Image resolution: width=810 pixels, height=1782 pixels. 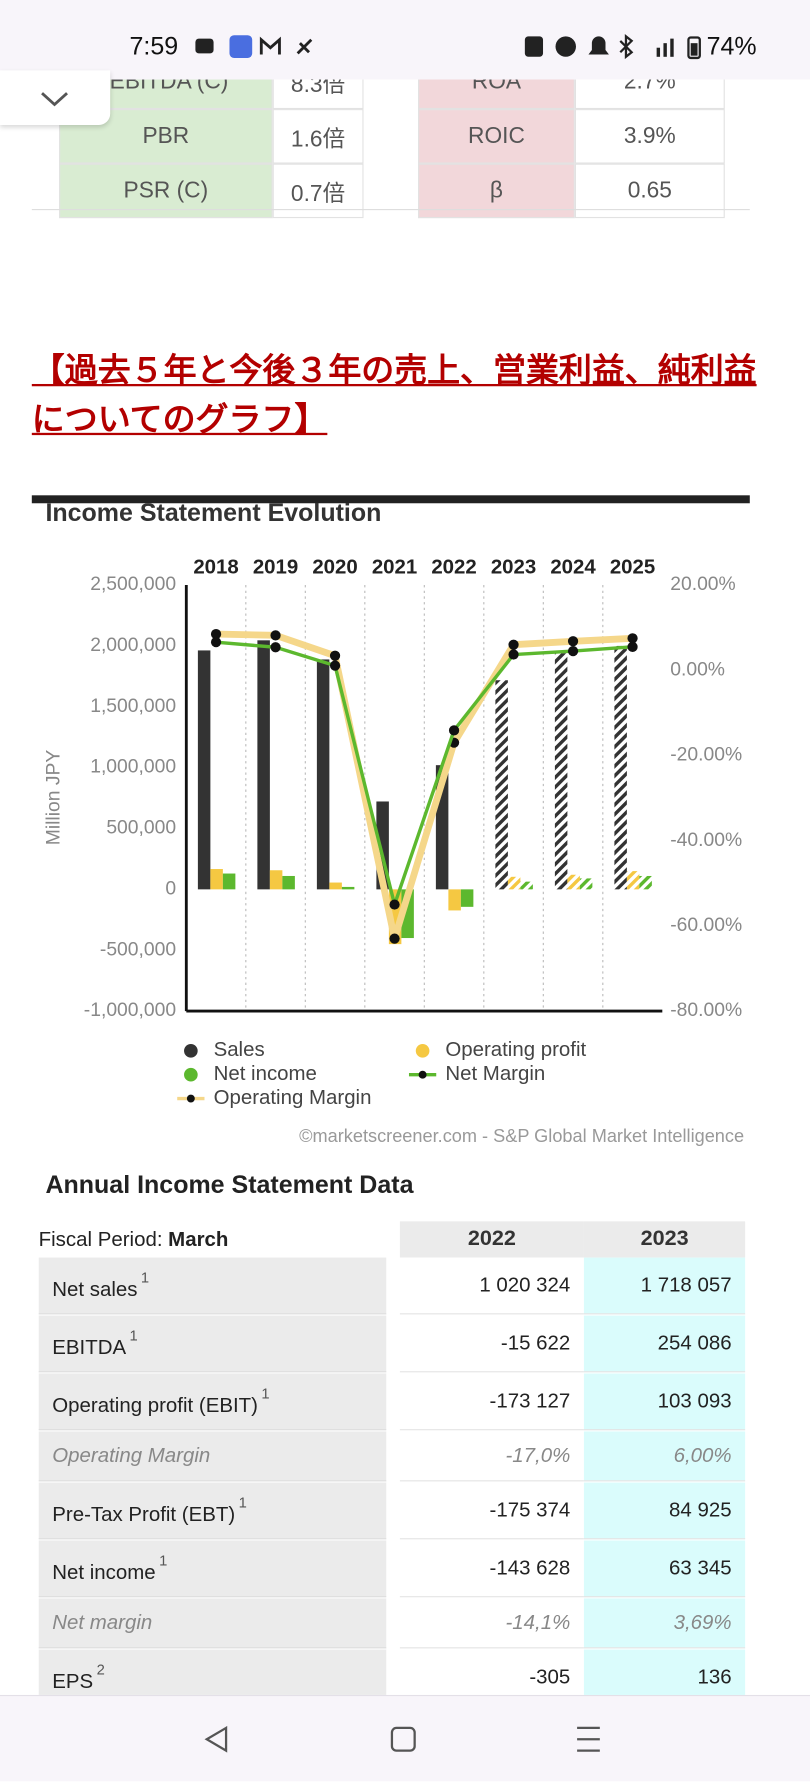 What do you see at coordinates (664, 1344) in the screenshot?
I see `cell: 254 086` at bounding box center [664, 1344].